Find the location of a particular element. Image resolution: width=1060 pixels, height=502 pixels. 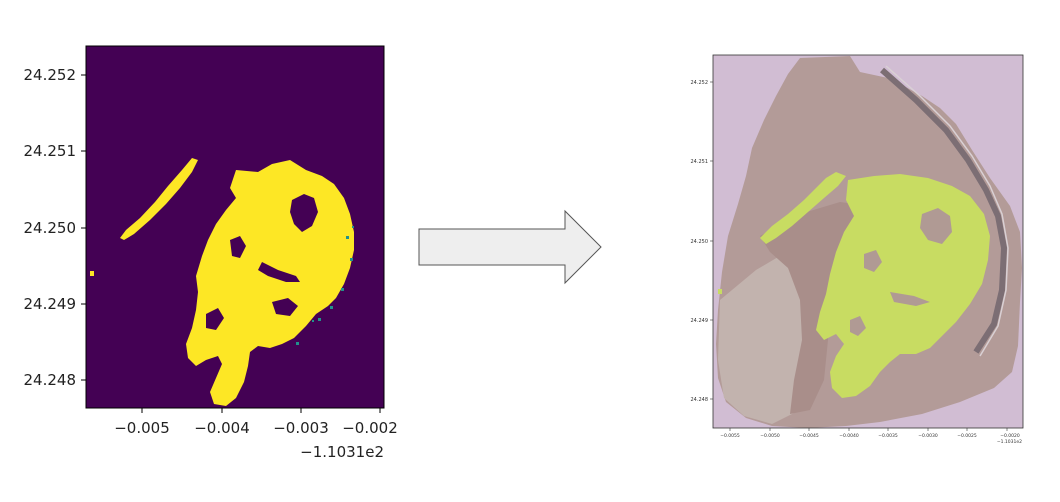

mask-y-tick-labels: 24.252 24.251 24.250 24.249 24.248 is located at coordinates (50, 227).